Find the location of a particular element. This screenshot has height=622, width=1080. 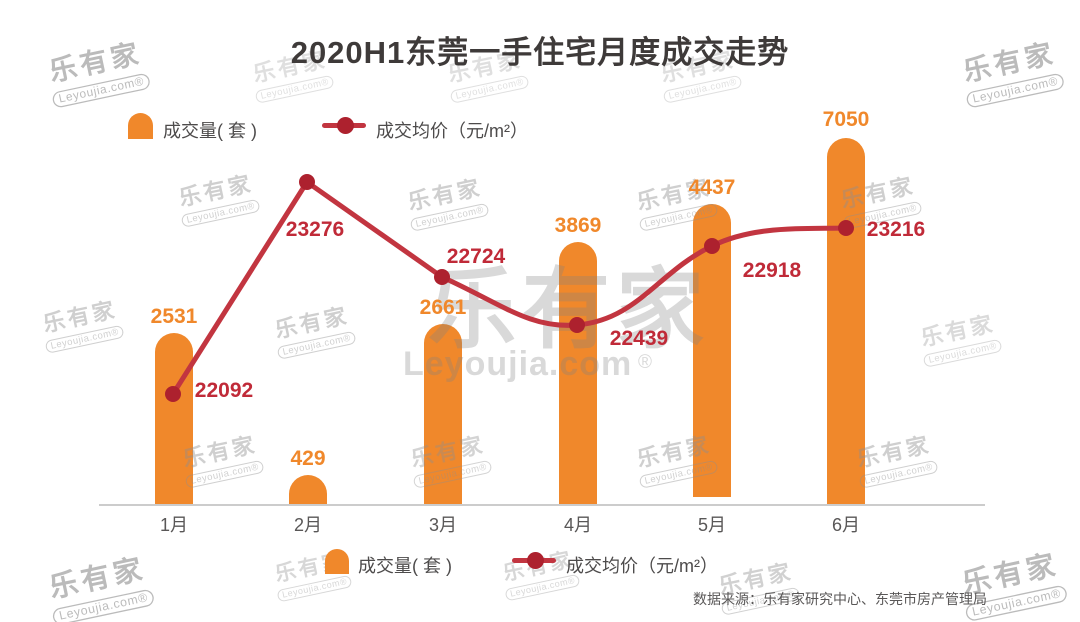

x-tick-label: 5月 is located at coordinates (711, 525).